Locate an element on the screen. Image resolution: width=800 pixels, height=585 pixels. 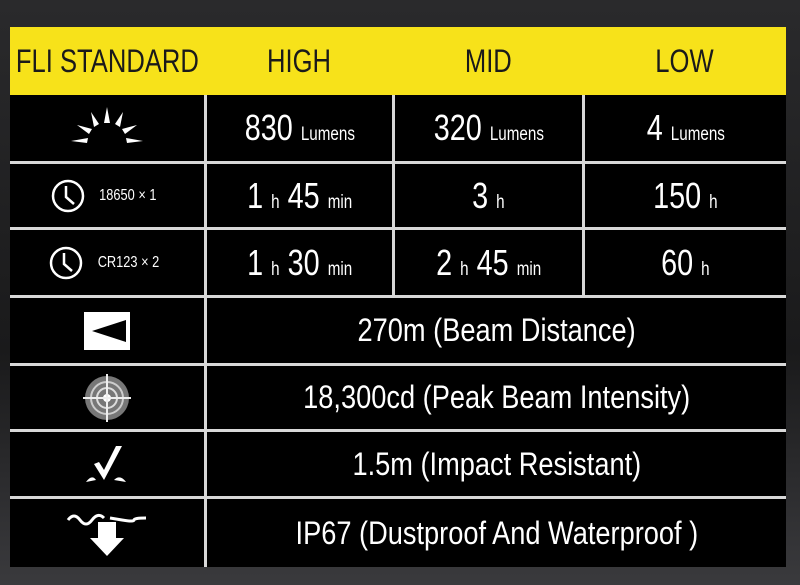
runtime-cr123-label: CR123 × 2 is located at coordinates (107, 262).